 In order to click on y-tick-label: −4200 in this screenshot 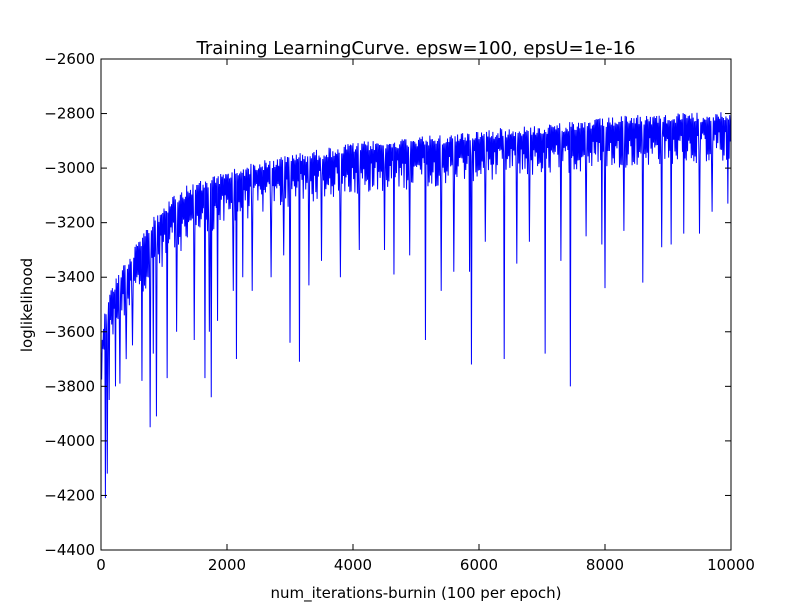, I will do `click(69, 495)`.